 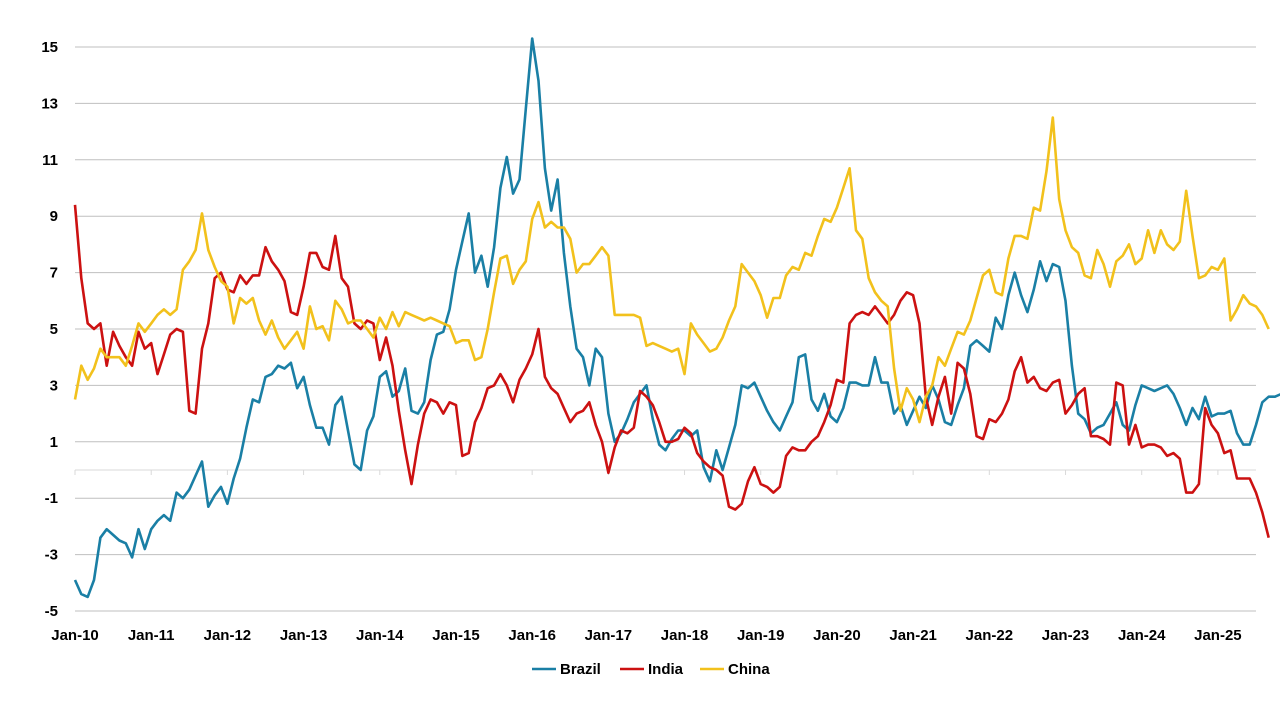 I want to click on x-tick-label: Jan-12, so click(x=228, y=635).